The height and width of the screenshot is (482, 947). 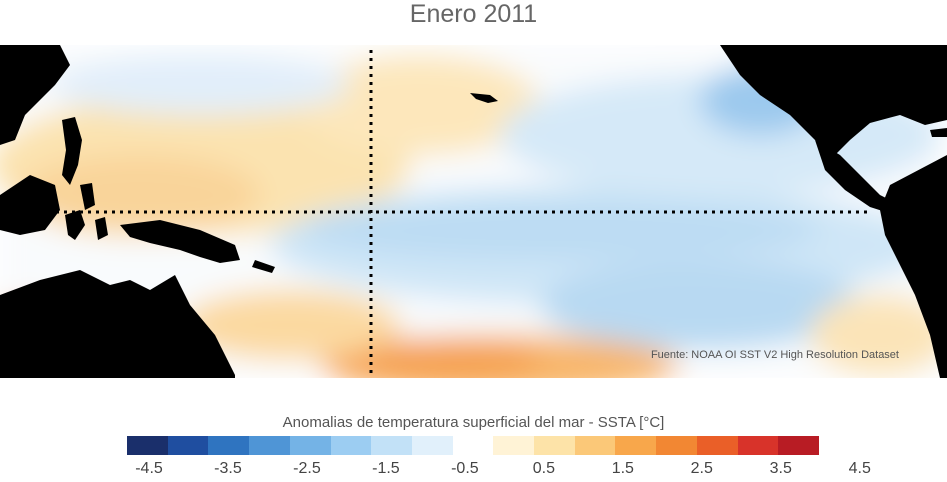 I want to click on map-title: Enero 2011, so click(x=473, y=14).